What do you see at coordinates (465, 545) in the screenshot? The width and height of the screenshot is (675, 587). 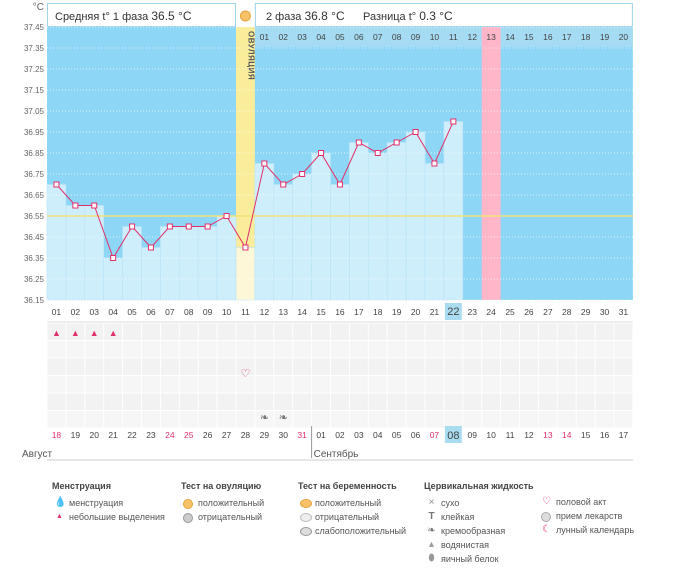 I see `legend-label: водянистая` at bounding box center [465, 545].